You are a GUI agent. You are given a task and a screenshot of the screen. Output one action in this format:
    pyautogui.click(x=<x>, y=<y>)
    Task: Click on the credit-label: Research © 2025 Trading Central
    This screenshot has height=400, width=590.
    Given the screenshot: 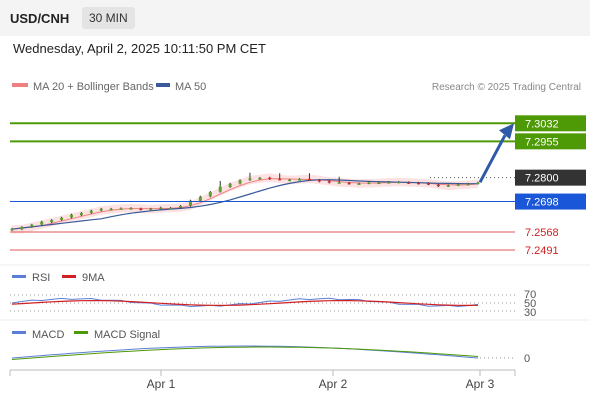 What is the action you would take?
    pyautogui.click(x=506, y=87)
    